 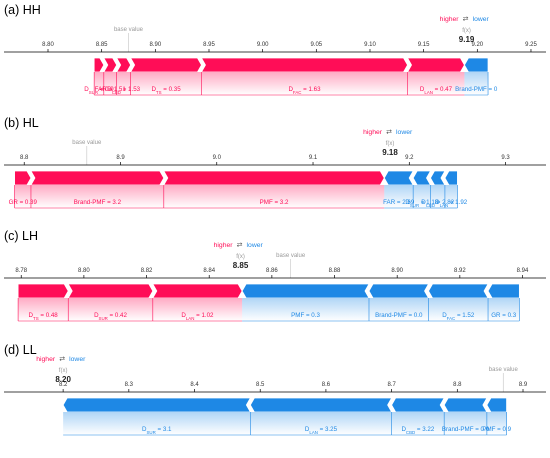 I want to click on feature-label: DSUR = 1.18, so click(x=421, y=203).